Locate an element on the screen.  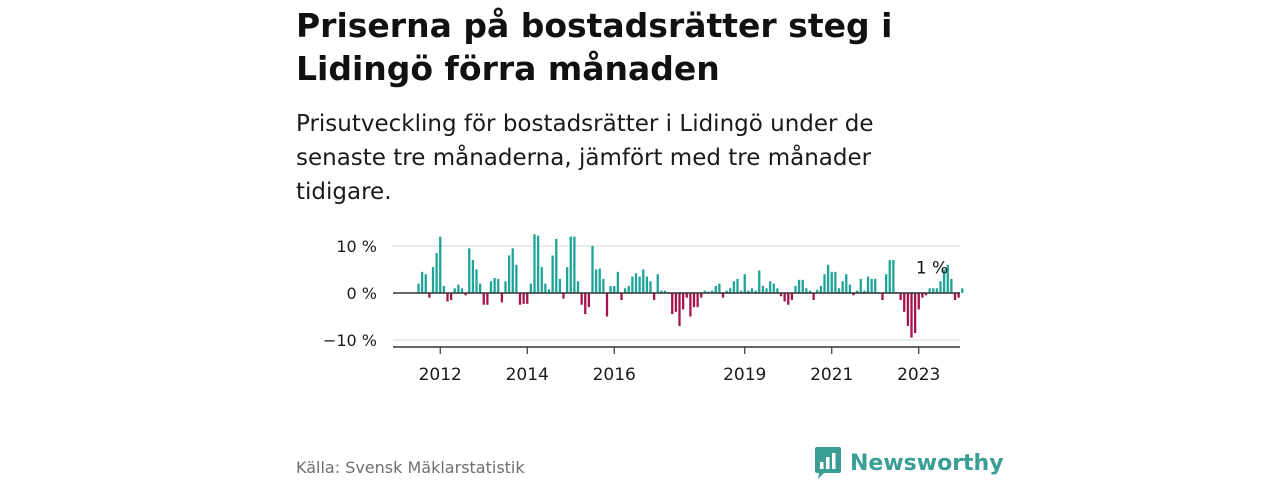
bars is located at coordinates (690, 286).